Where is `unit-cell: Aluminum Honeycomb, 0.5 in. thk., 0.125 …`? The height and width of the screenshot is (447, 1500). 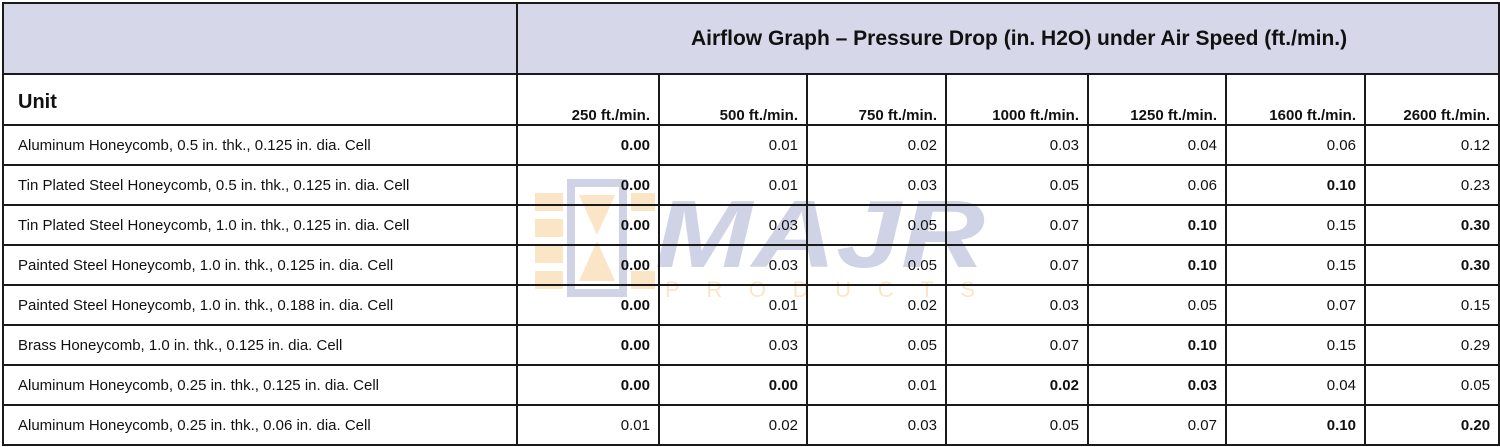
unit-cell: Aluminum Honeycomb, 0.5 in. thk., 0.125 … is located at coordinates (260, 145).